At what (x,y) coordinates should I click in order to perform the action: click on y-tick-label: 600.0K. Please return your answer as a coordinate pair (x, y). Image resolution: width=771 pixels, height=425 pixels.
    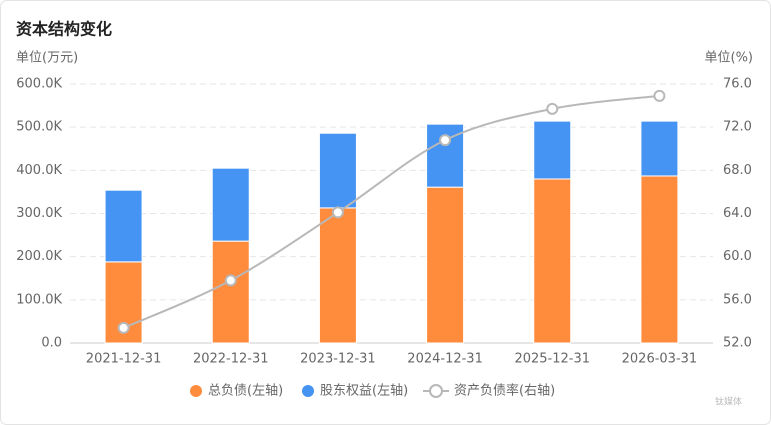
    Looking at the image, I should click on (39, 84).